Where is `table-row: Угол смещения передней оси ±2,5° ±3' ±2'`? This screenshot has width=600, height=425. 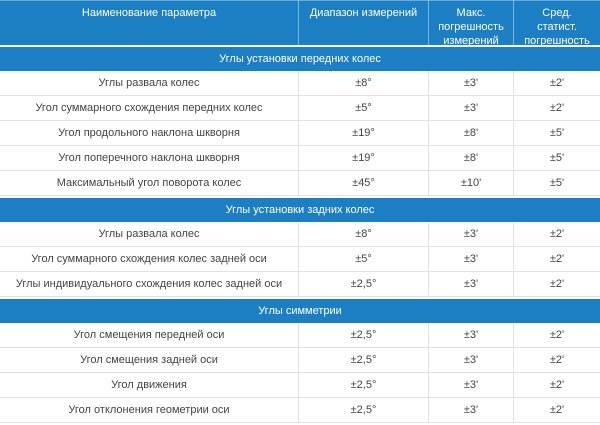
table-row: Угол смещения передней оси ±2,5° ±3' ±2' is located at coordinates (300, 335).